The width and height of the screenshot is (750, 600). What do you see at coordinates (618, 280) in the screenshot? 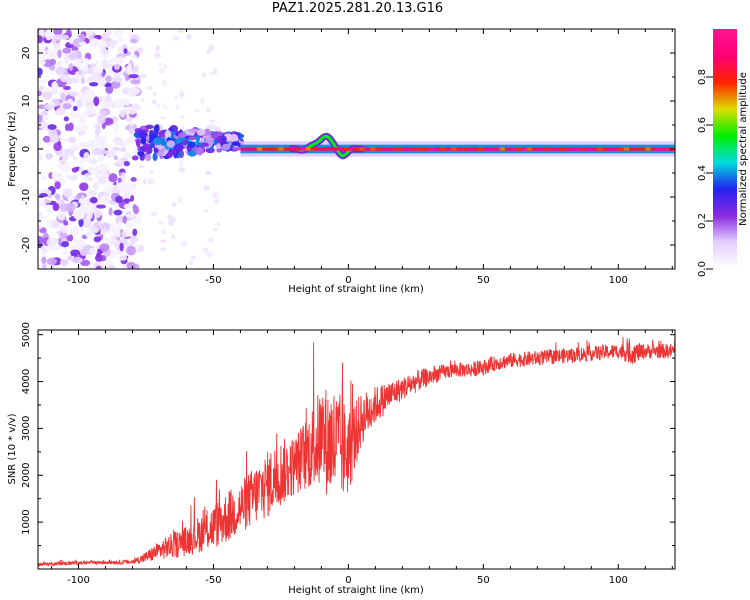
I see `spectrogram-xtick-label: 100` at bounding box center [618, 280].